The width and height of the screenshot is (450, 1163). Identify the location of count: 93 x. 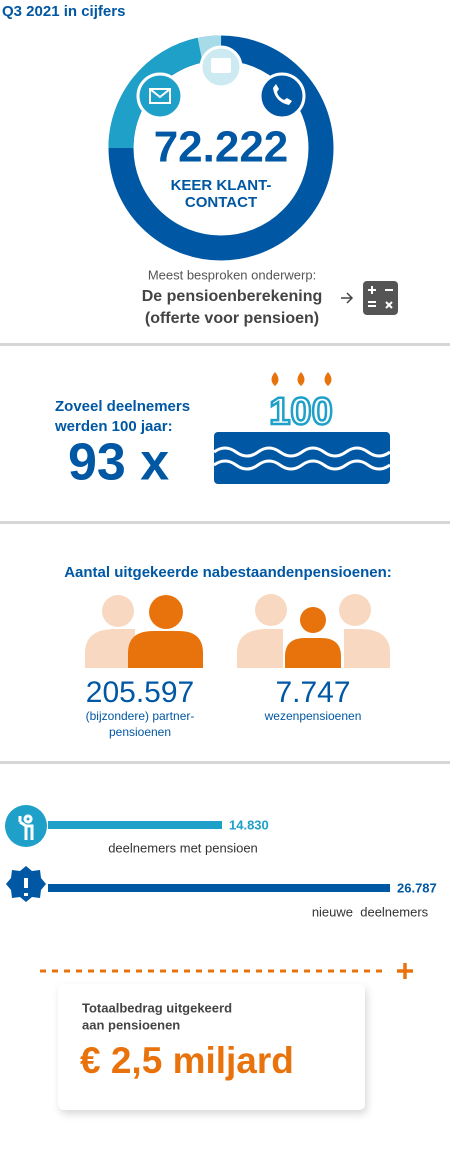
(118, 463).